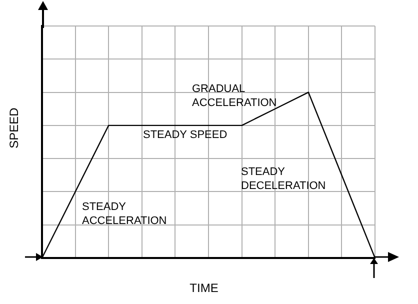  I want to click on y-axis-title: SPEED, so click(14, 127).